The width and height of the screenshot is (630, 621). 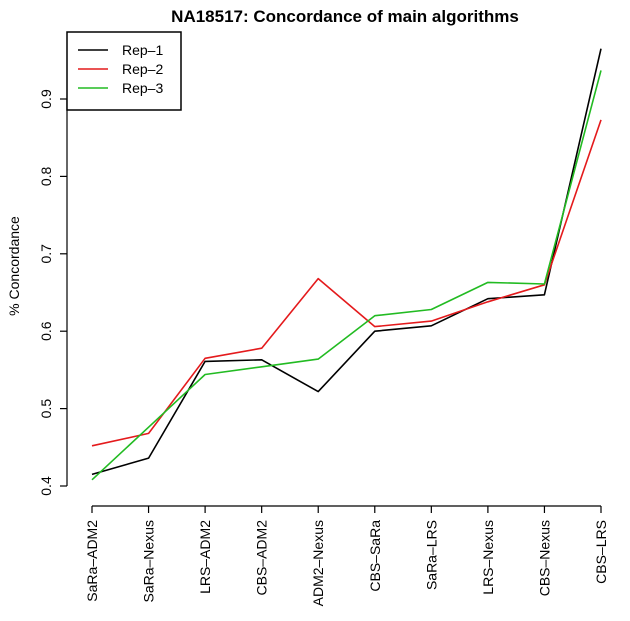 What do you see at coordinates (205, 557) in the screenshot?
I see `x-tick-label: LRS–ADM2` at bounding box center [205, 557].